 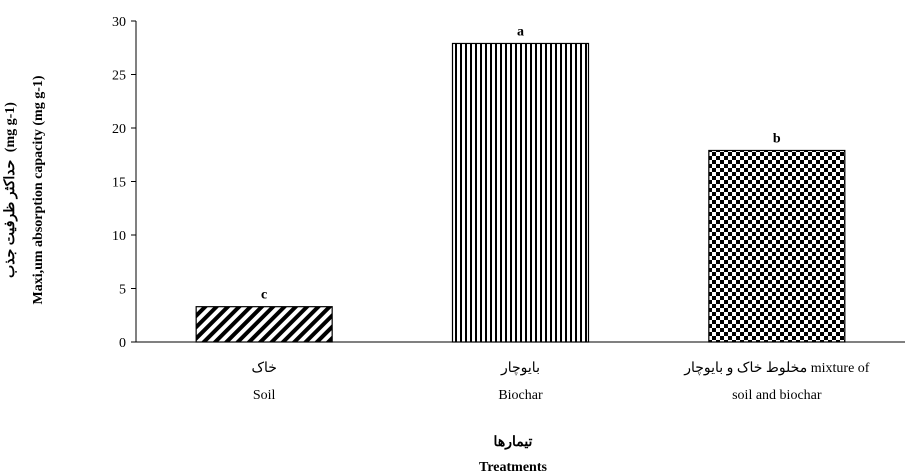 I want to click on category-label-en: Soil, so click(x=264, y=395).